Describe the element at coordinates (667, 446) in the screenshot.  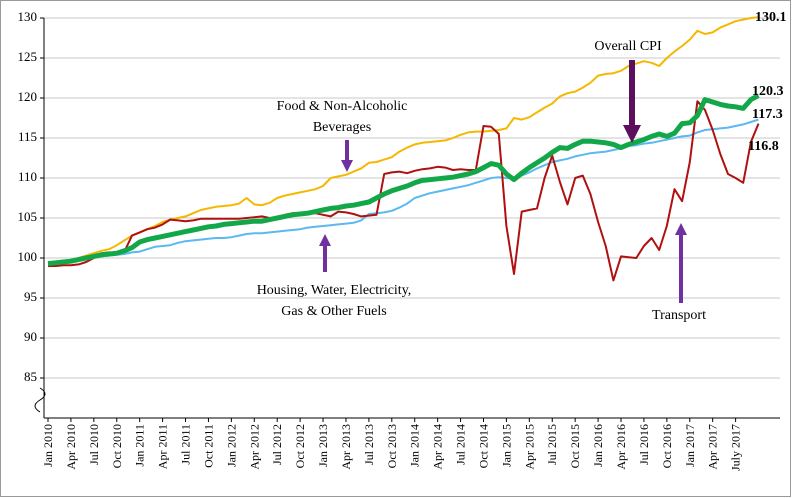
I see `x-tick-label: Oct 2016` at that location.